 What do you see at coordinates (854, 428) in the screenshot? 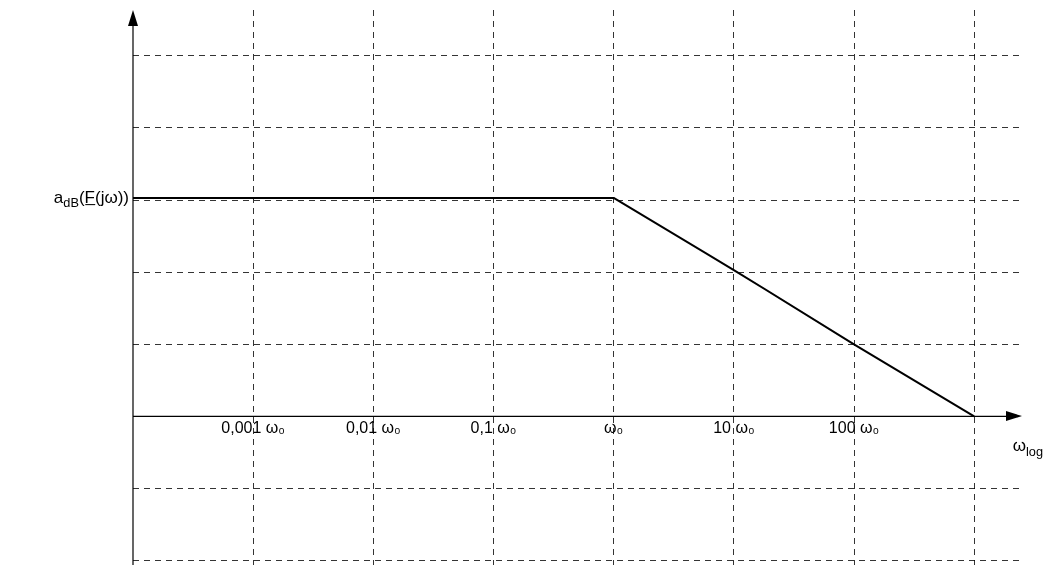
I see `x-tick-label: 100 ω₀` at bounding box center [854, 428].